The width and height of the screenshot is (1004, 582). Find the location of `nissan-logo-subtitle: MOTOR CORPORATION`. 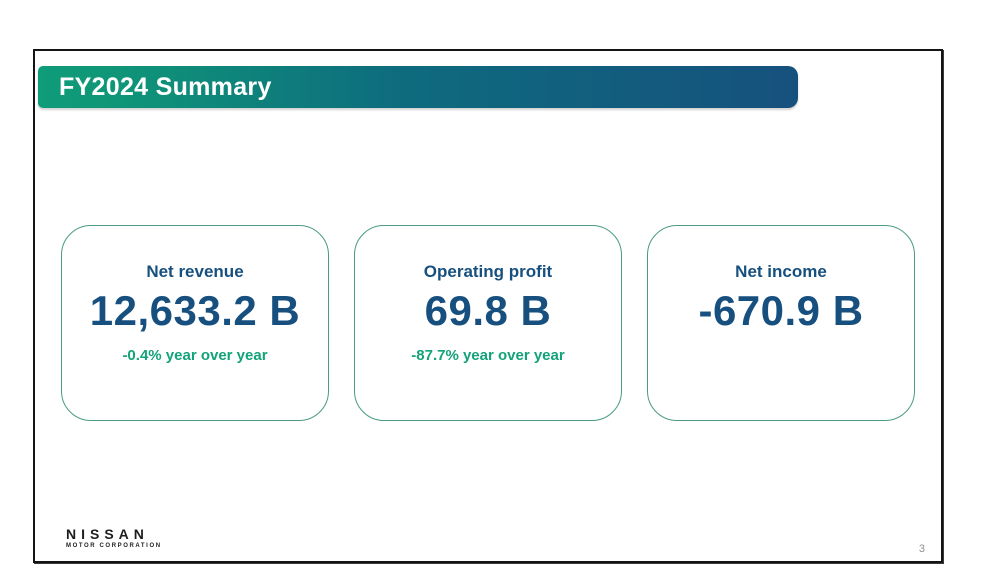

nissan-logo-subtitle: MOTOR CORPORATION is located at coordinates (114, 546).